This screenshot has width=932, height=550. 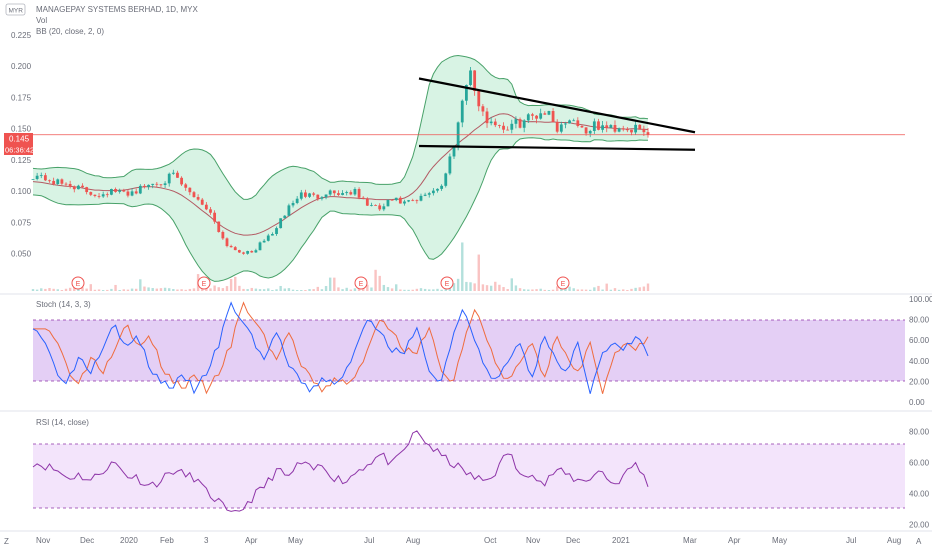 I want to click on currency-badge, so click(x=15, y=9).